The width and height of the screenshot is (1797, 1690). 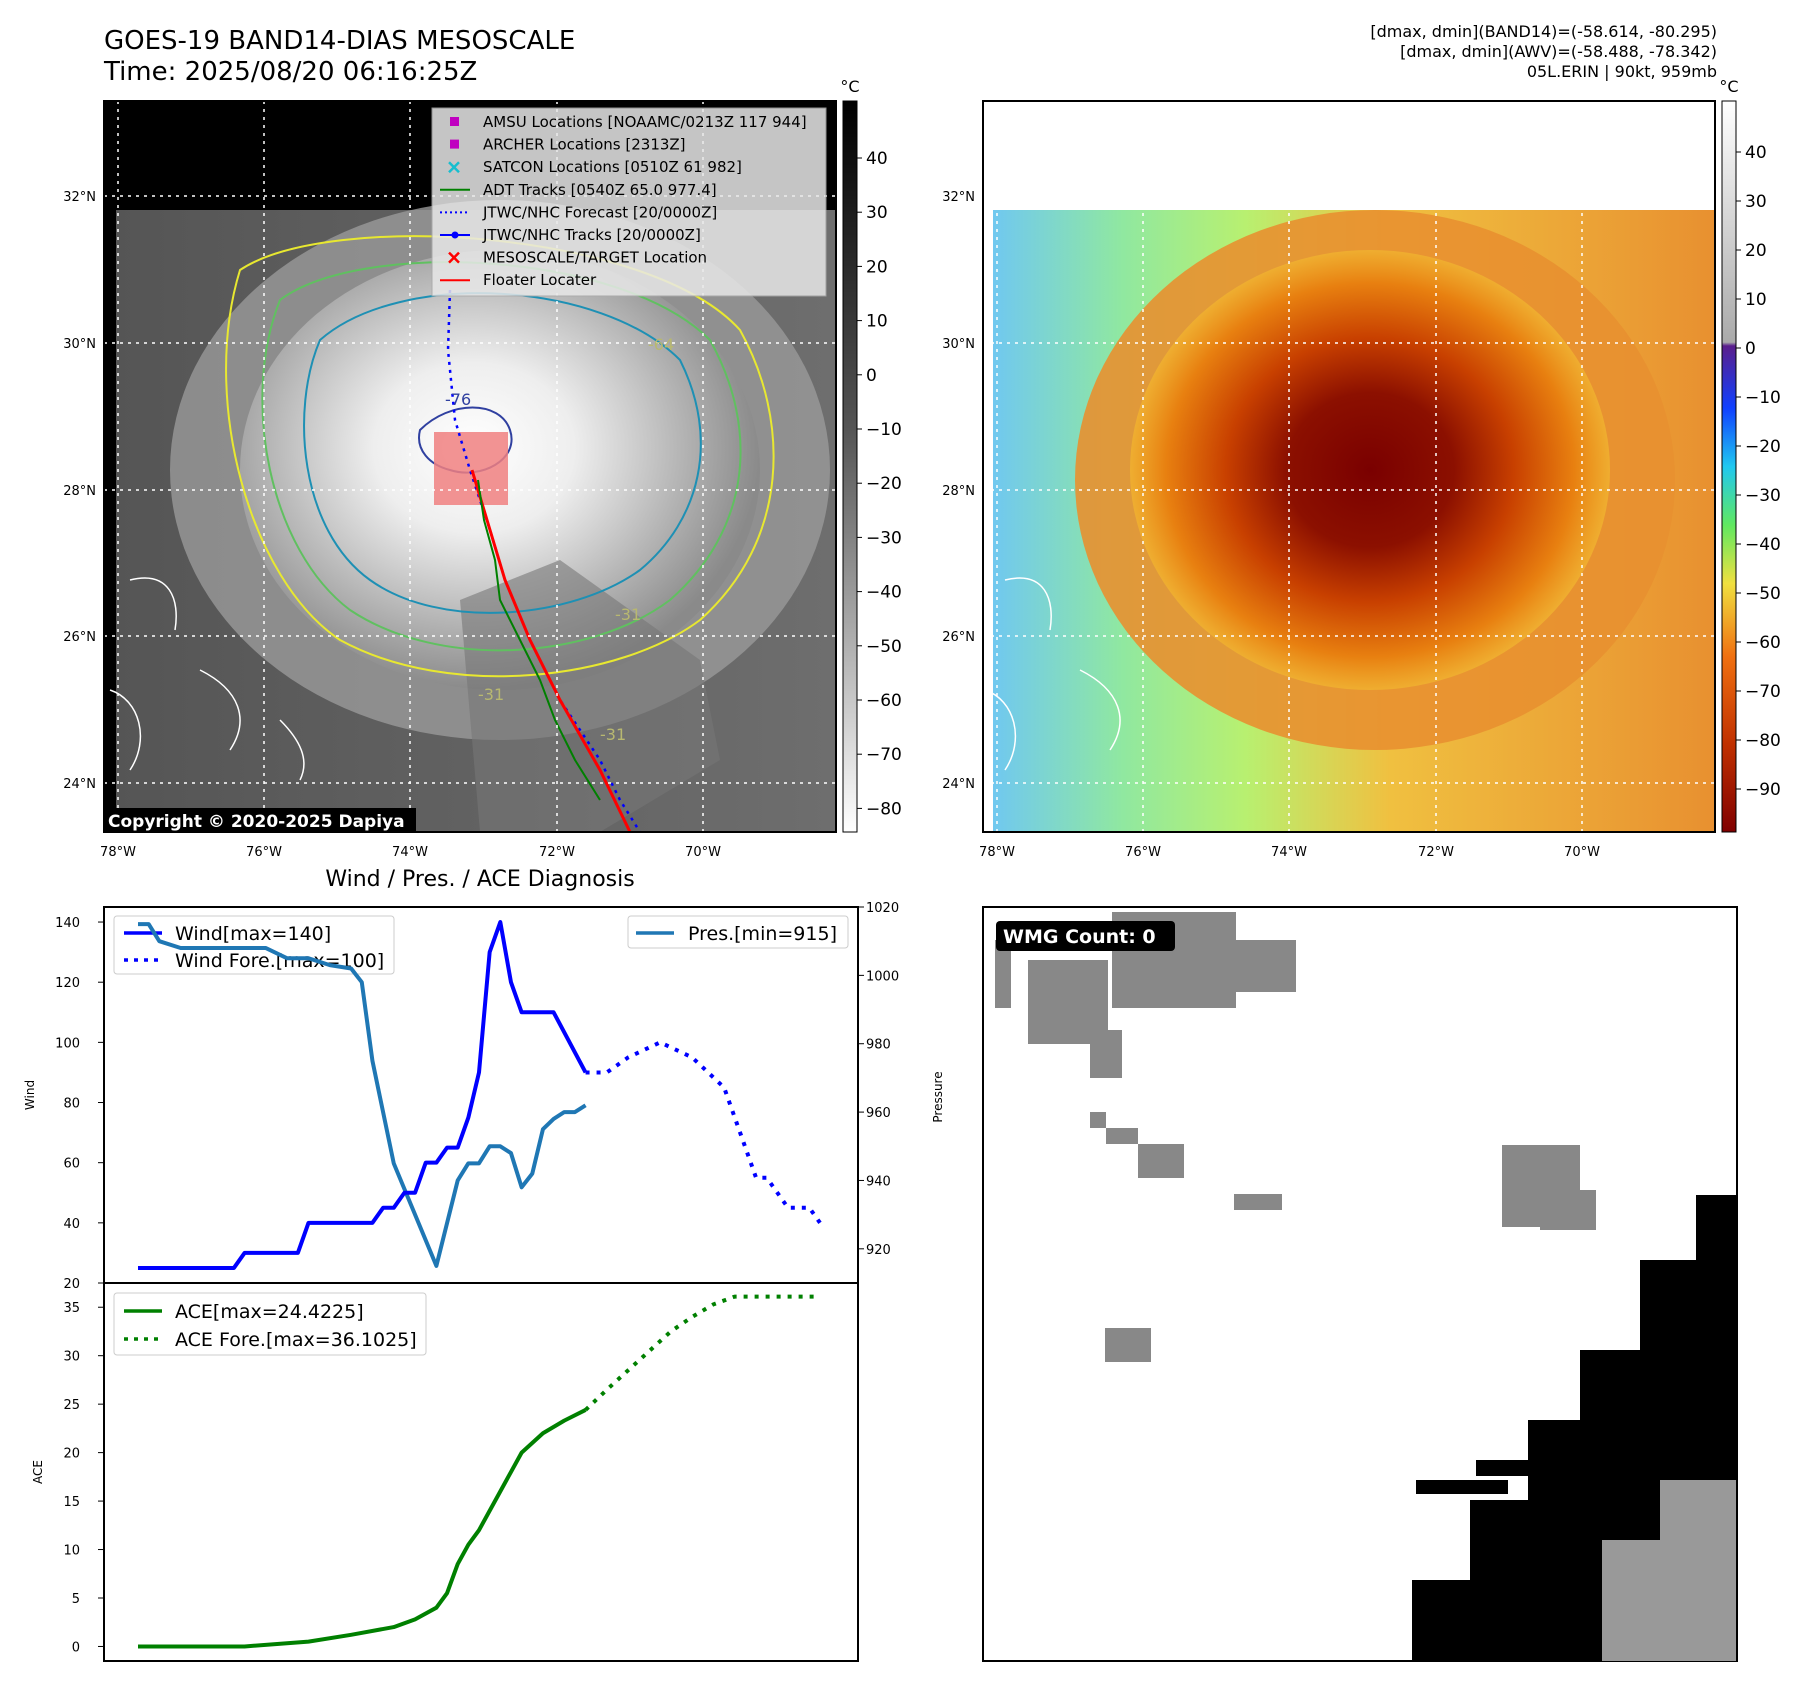 What do you see at coordinates (884, 484) in the screenshot?
I see `ir-colorbar-label: −20` at bounding box center [884, 484].